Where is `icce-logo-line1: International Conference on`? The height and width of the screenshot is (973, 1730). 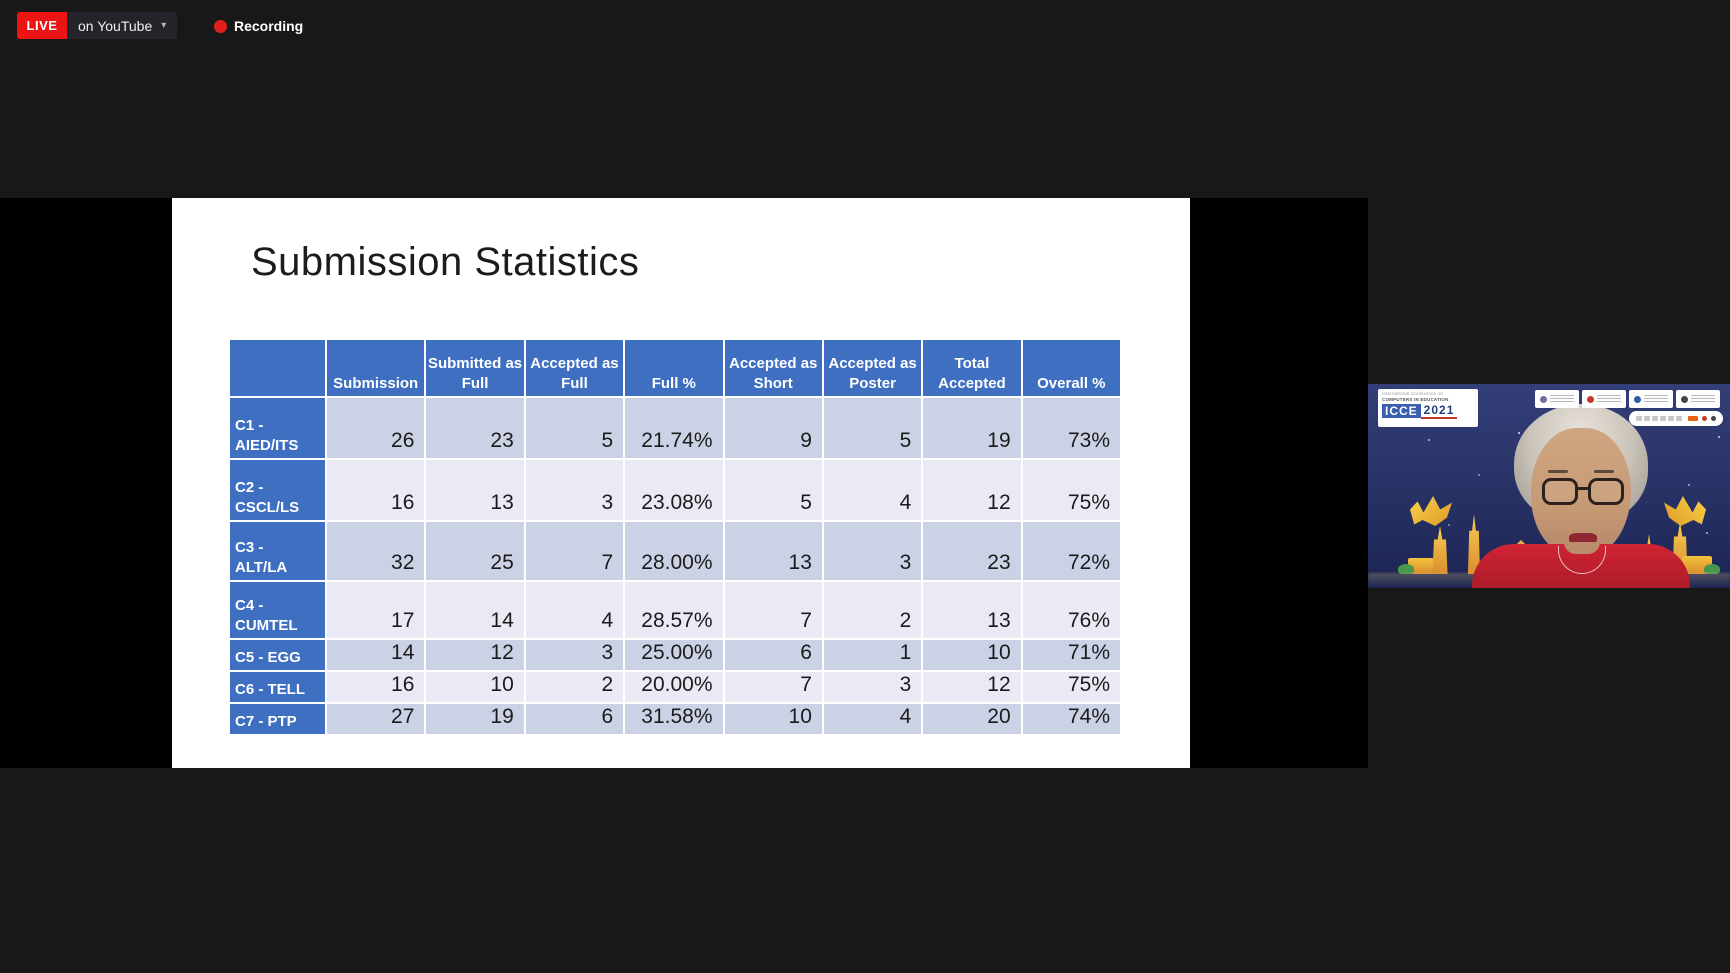 icce-logo-line1: International Conference on is located at coordinates (1412, 393).